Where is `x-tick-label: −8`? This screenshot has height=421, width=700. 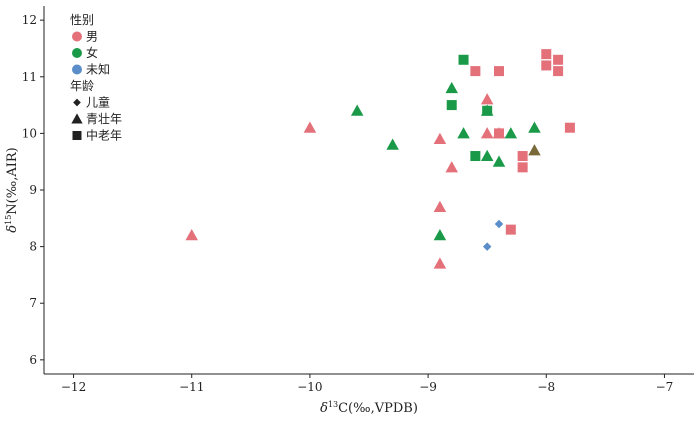 x-tick-label: −8 is located at coordinates (546, 387).